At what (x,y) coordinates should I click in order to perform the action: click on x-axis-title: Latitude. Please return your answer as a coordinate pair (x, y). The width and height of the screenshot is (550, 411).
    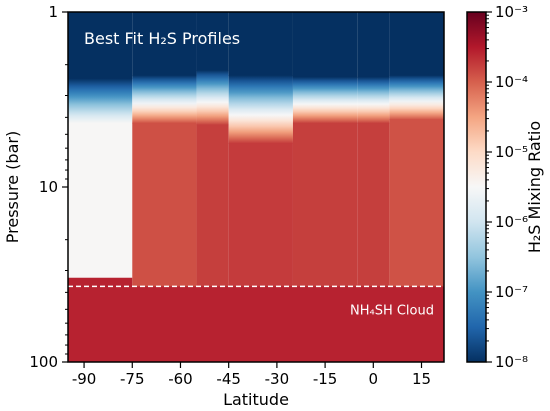
    Looking at the image, I should click on (256, 399).